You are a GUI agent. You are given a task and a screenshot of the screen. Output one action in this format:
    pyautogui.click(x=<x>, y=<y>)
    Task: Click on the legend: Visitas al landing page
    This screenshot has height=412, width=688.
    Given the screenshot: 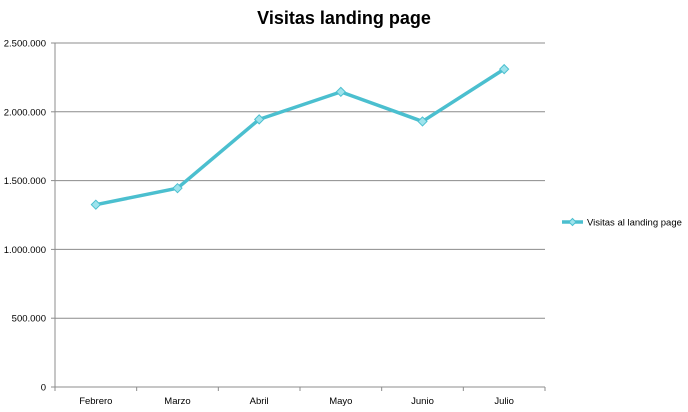 What is the action you would take?
    pyautogui.click(x=622, y=223)
    